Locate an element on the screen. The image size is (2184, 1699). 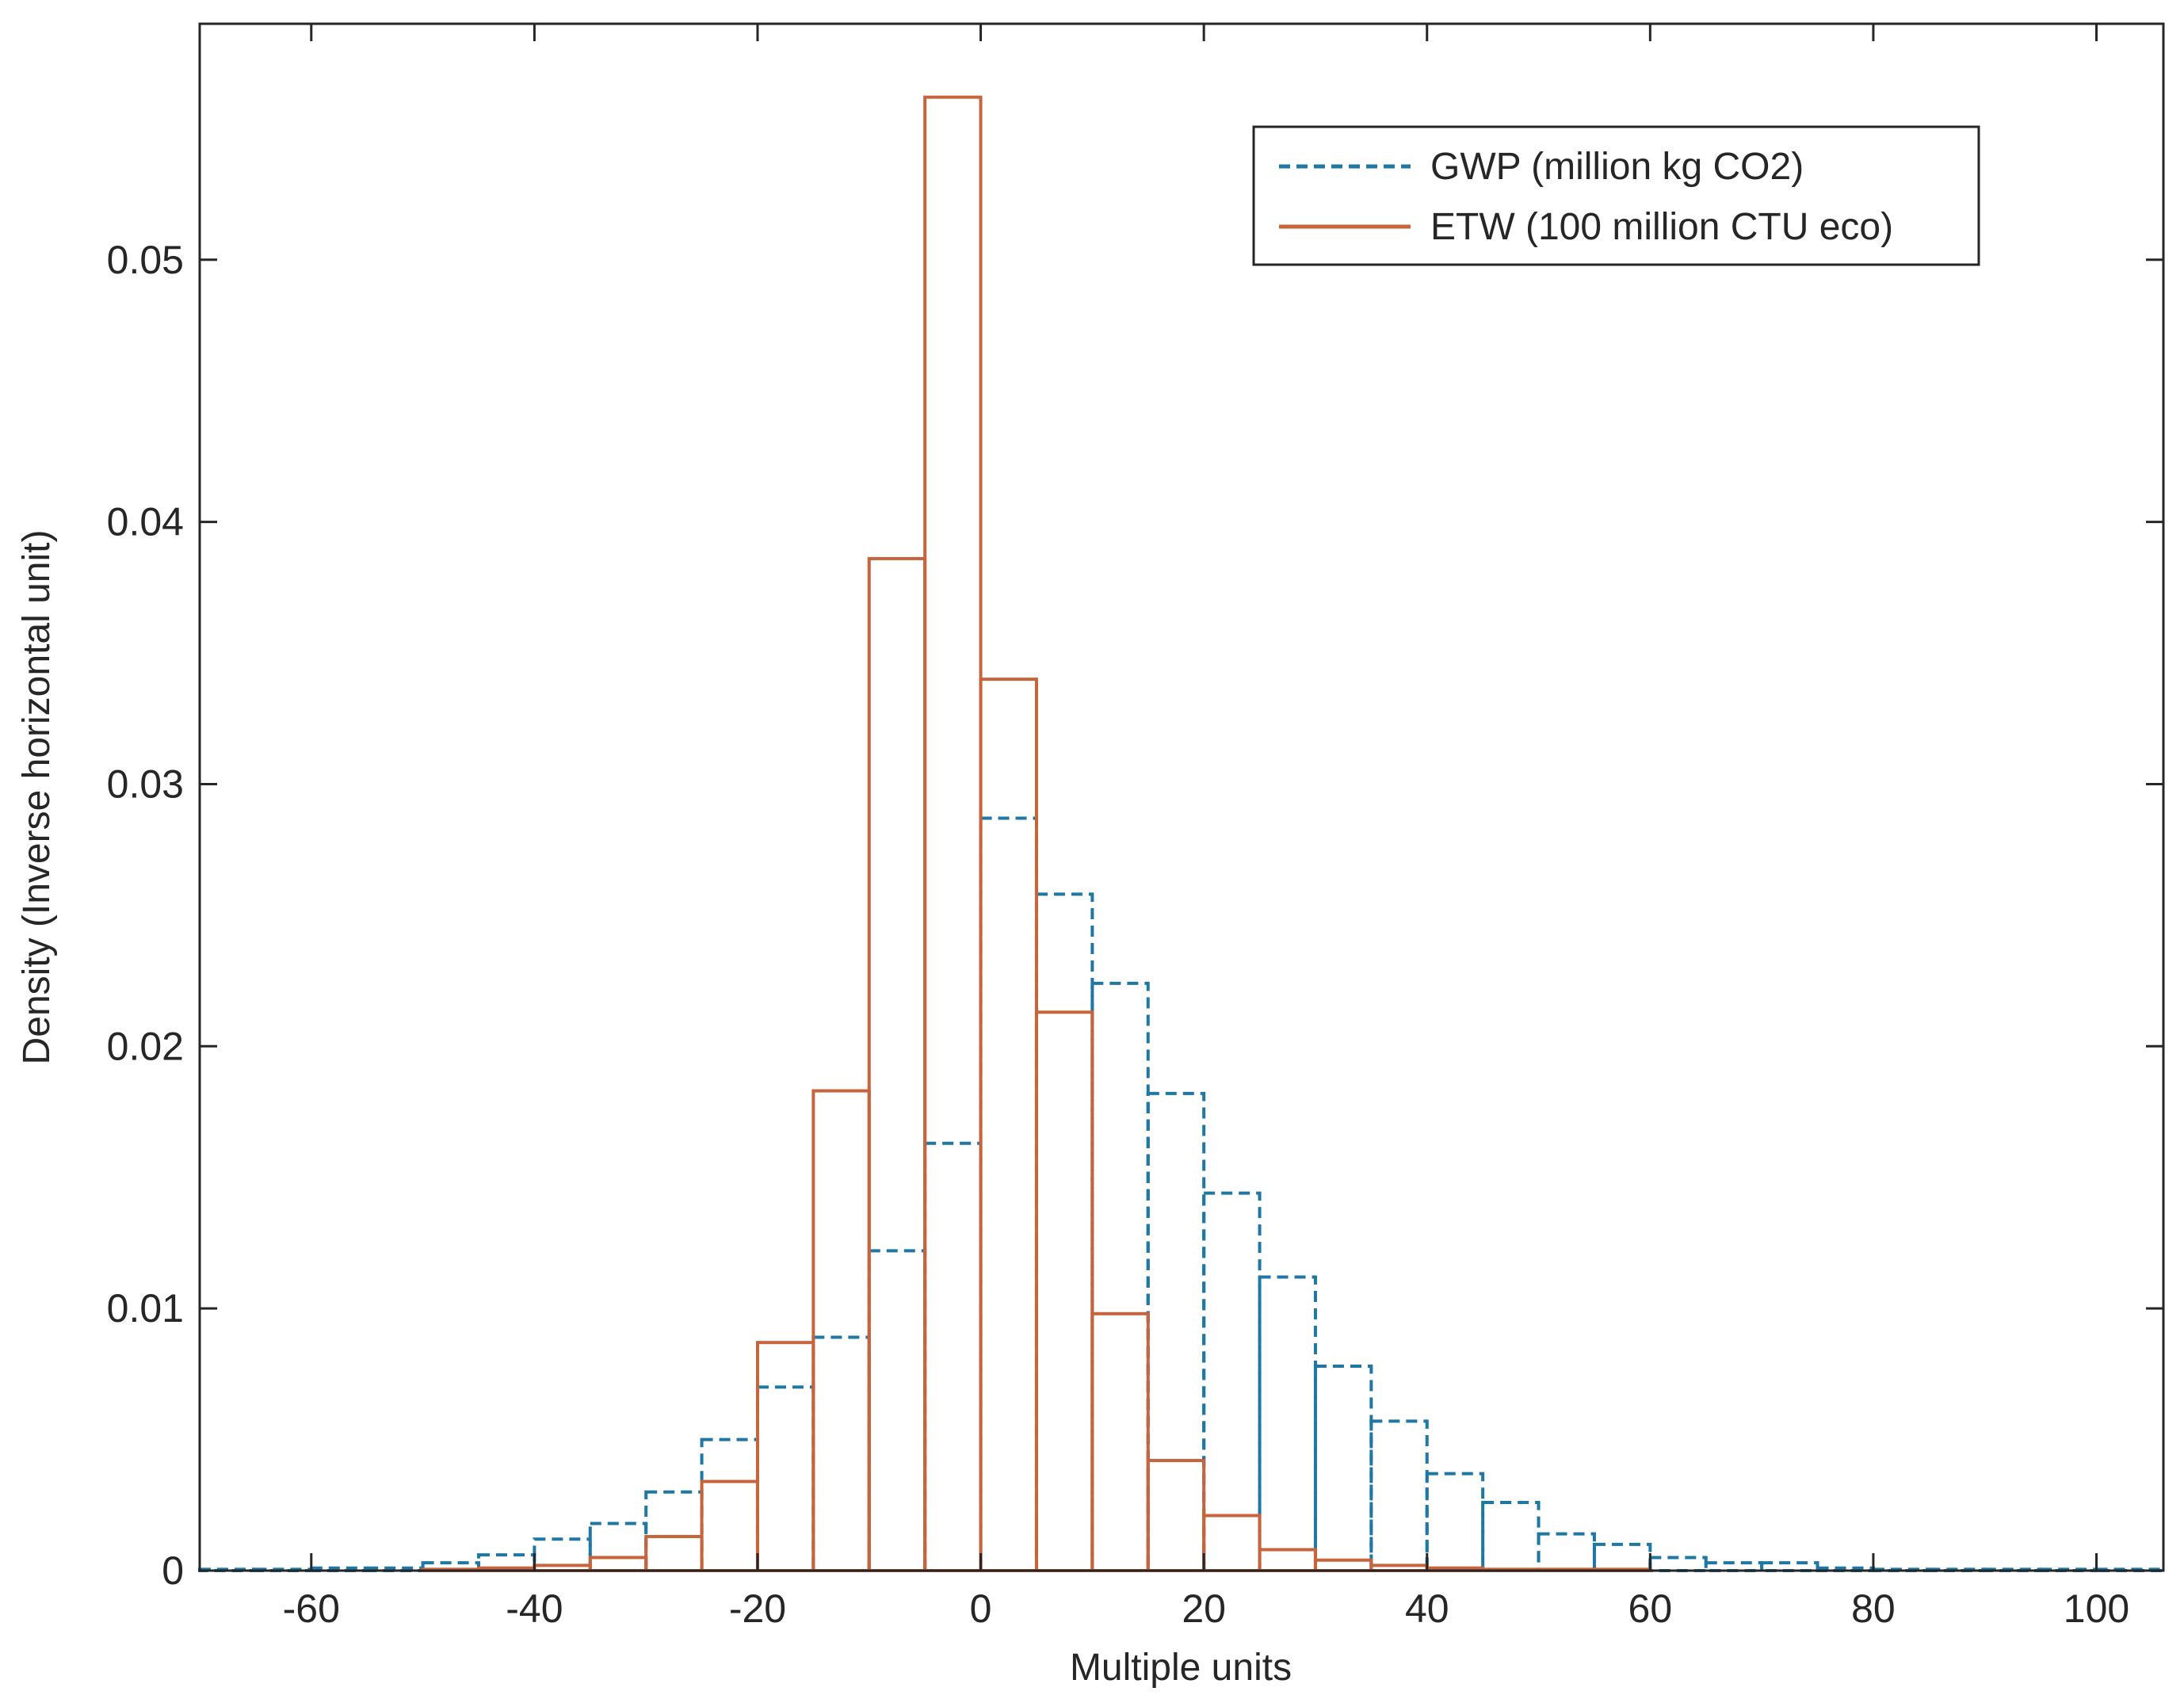
x-tick-label: -60 is located at coordinates (311, 1608).